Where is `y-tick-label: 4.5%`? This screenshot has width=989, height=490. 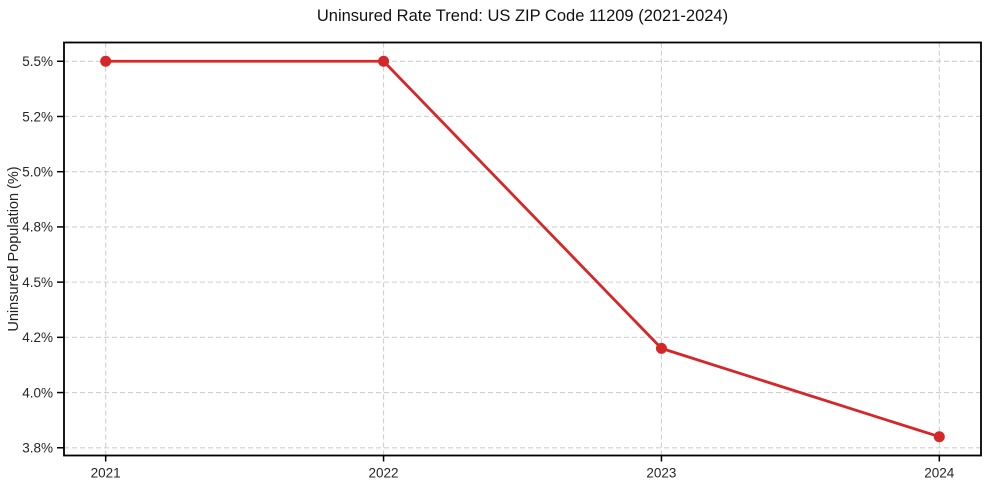
y-tick-label: 4.5% is located at coordinates (37, 282).